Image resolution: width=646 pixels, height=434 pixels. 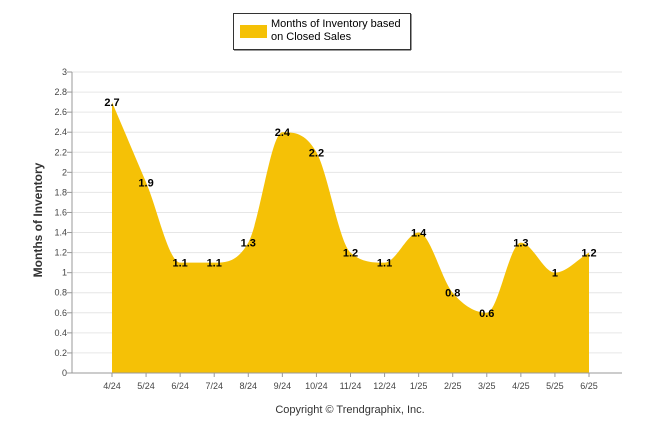 What do you see at coordinates (60, 293) in the screenshot?
I see `y-tick-label: 0.8` at bounding box center [60, 293].